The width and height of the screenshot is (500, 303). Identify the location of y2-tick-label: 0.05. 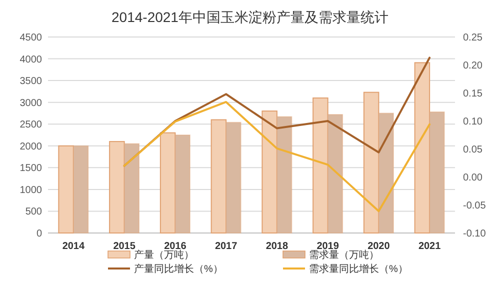
(473, 150).